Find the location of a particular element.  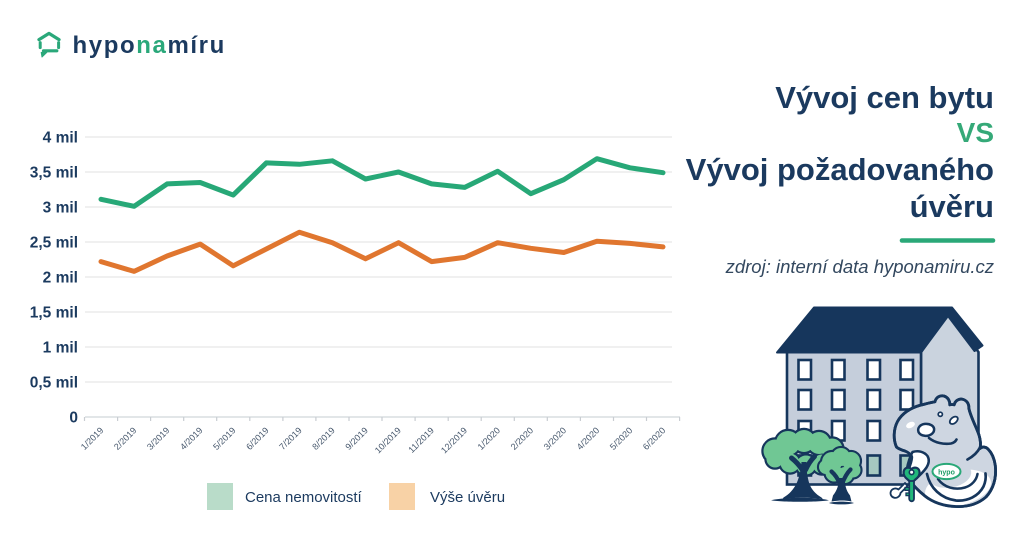

svg-text: 1/2020 is located at coordinates (489, 438).